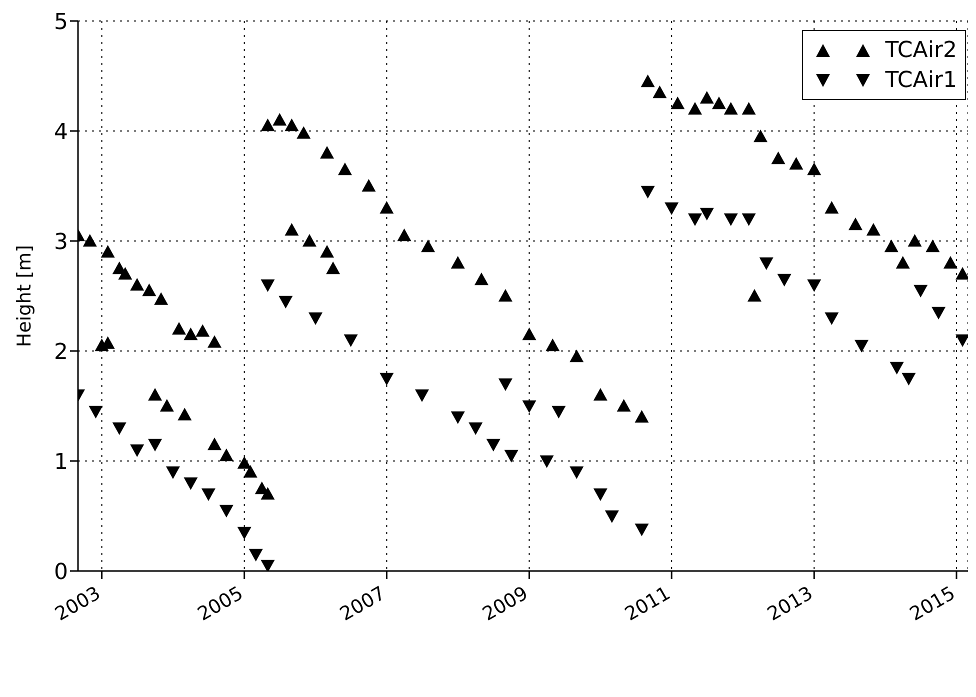 This screenshot has height=697, width=976. What do you see at coordinates (25, 296) in the screenshot?
I see `y-axis-title: Height [m]` at bounding box center [25, 296].